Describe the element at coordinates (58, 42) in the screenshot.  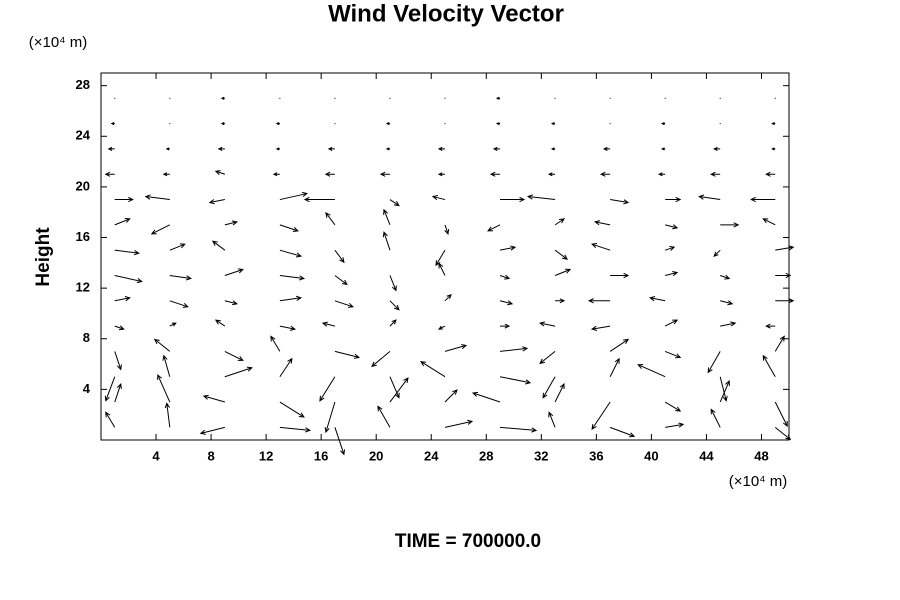
I see `y-unit: (×10⁴ m)` at that location.